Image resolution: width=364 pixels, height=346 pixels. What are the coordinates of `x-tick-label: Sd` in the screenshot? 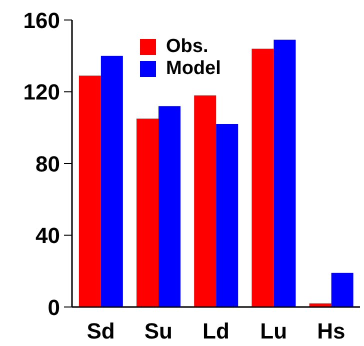 It's located at (100, 331).